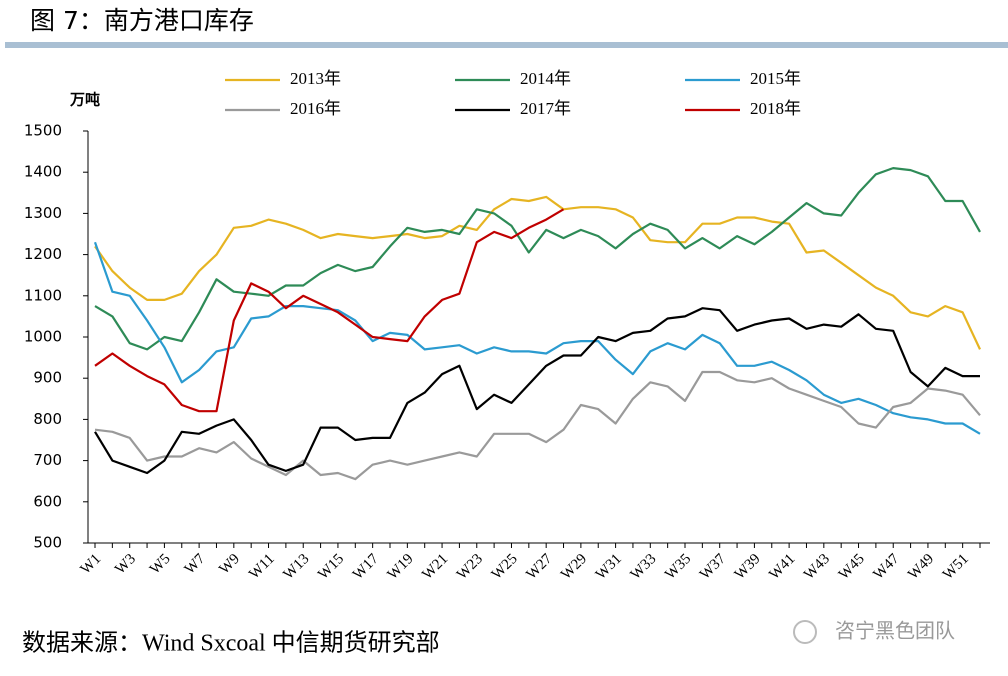 Image resolution: width=1008 pixels, height=676 pixels. I want to click on x-tick-label: W31, so click(609, 567).